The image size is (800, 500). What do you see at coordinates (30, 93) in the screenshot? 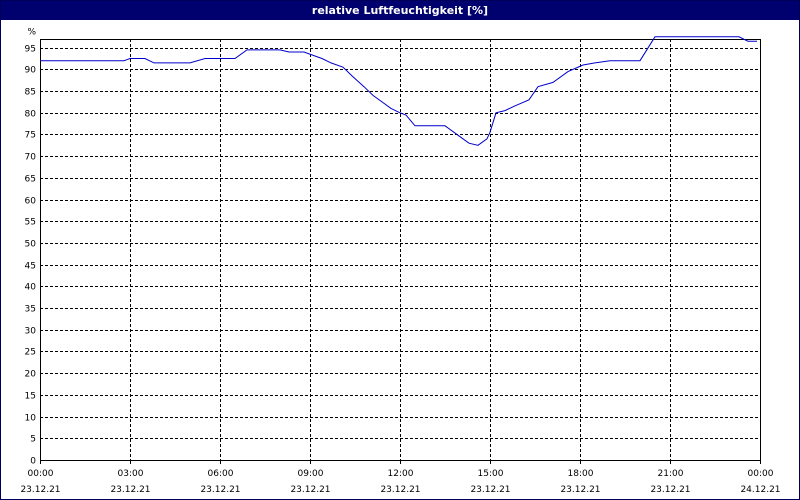
I see `y-tick-label: 85` at bounding box center [30, 93].